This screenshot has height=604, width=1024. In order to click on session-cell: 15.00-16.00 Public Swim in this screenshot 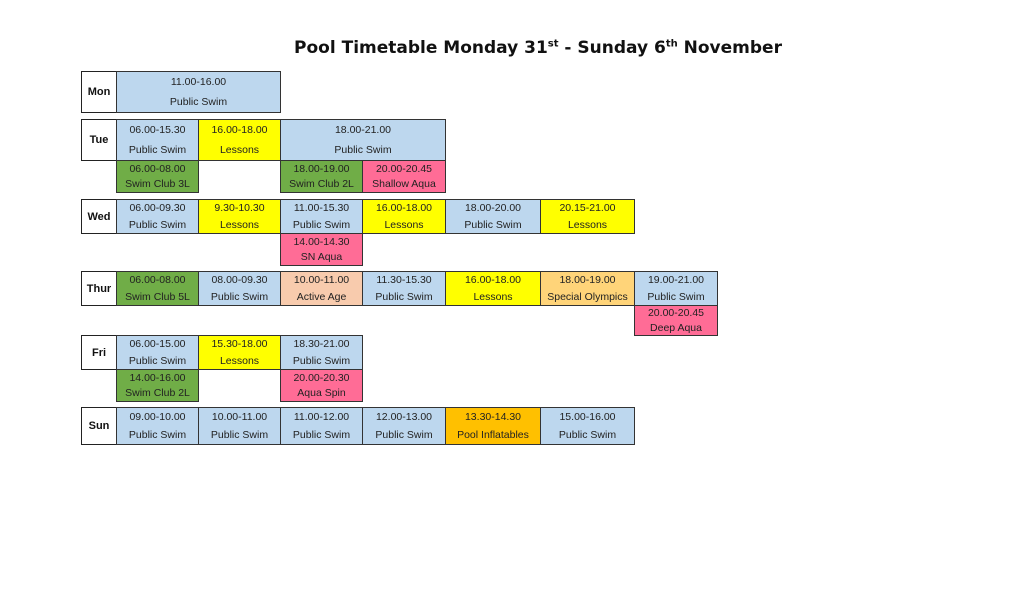, I will do `click(587, 426)`.